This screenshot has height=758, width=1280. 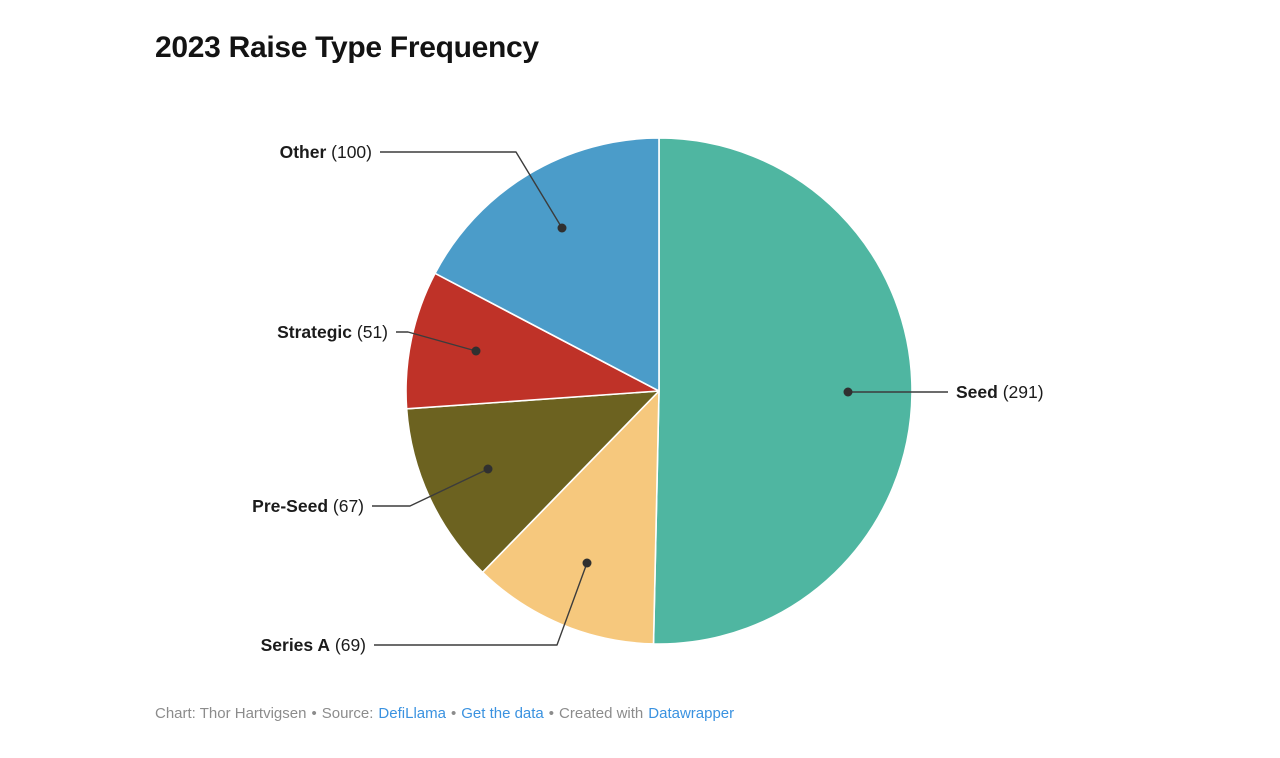 What do you see at coordinates (347, 713) in the screenshot?
I see `footer-source-label: Source:` at bounding box center [347, 713].